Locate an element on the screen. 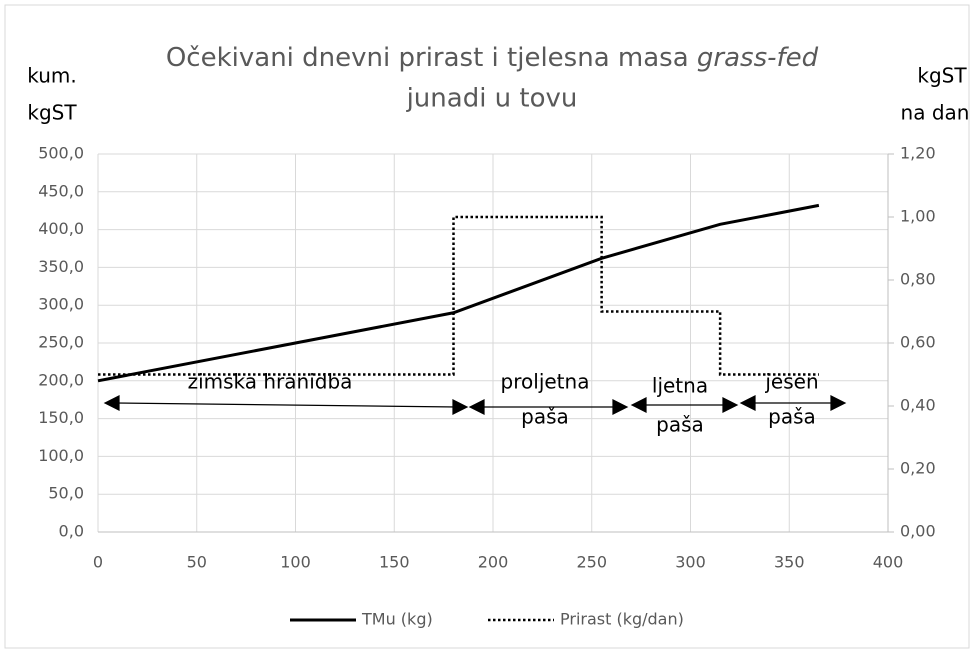 The image size is (975, 653). arrow is located at coordinates (286, 405).